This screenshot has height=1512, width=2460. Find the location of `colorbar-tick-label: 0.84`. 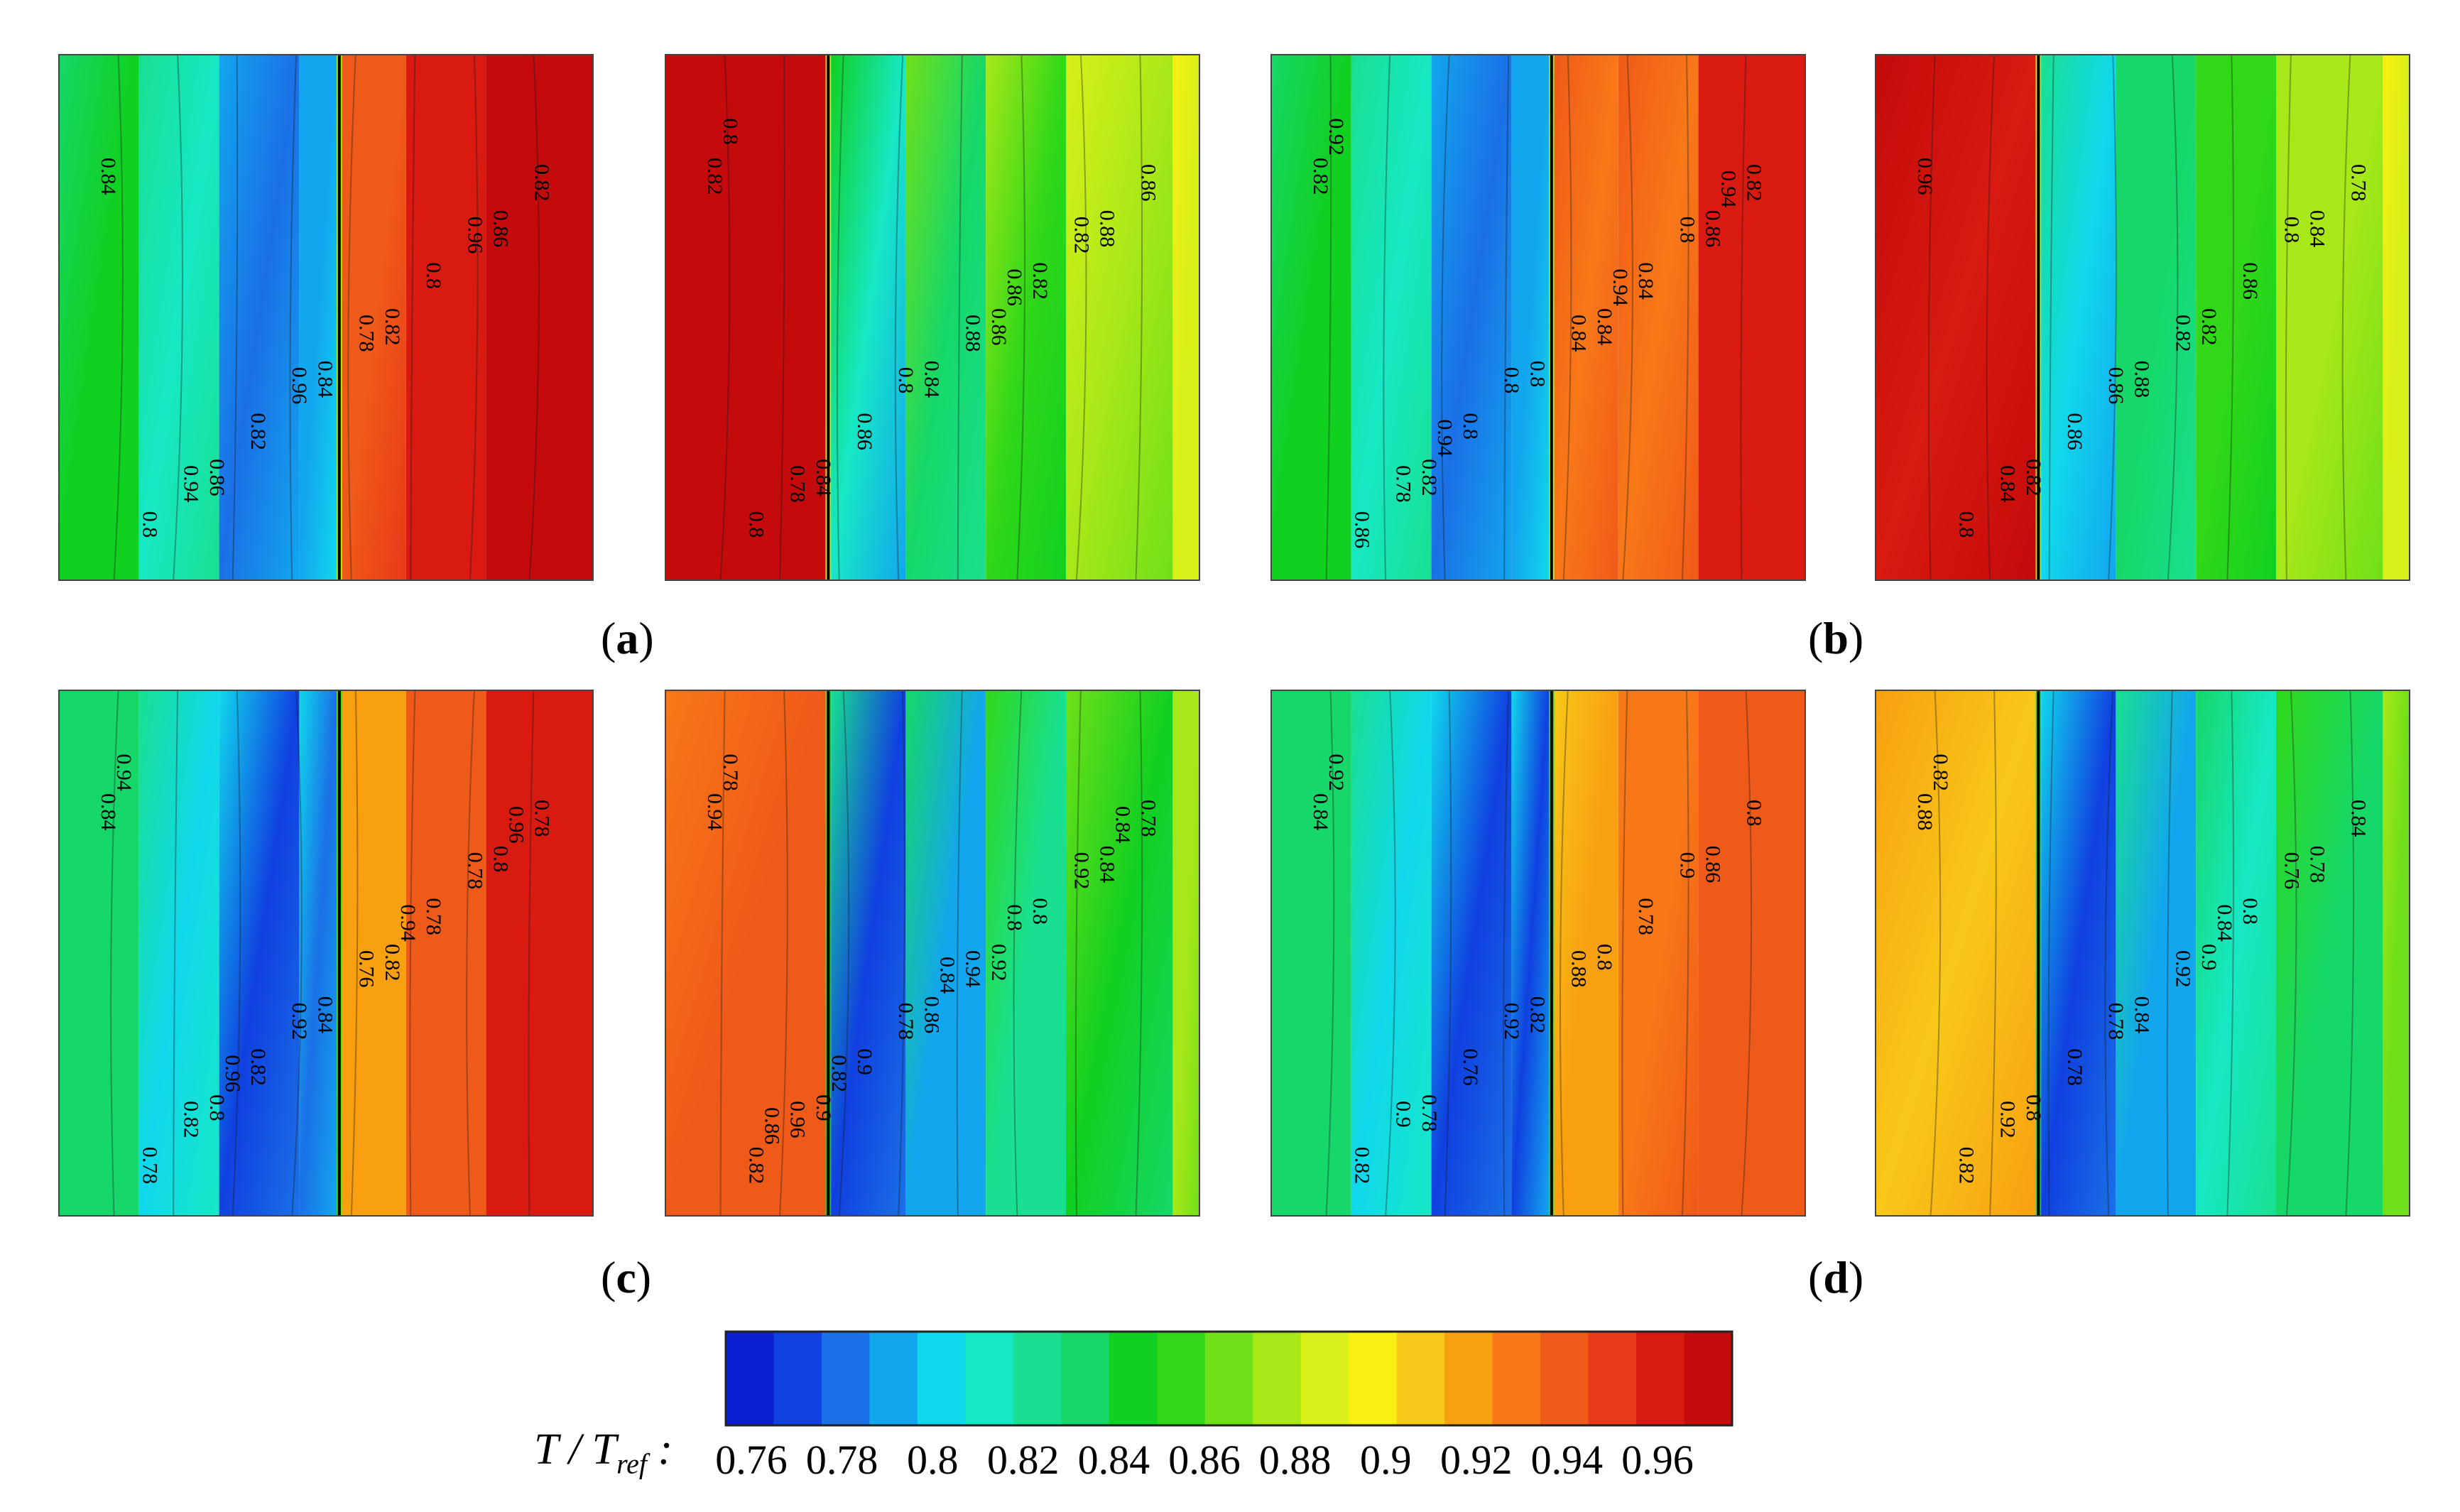

colorbar-tick-label: 0.84 is located at coordinates (1113, 1460).